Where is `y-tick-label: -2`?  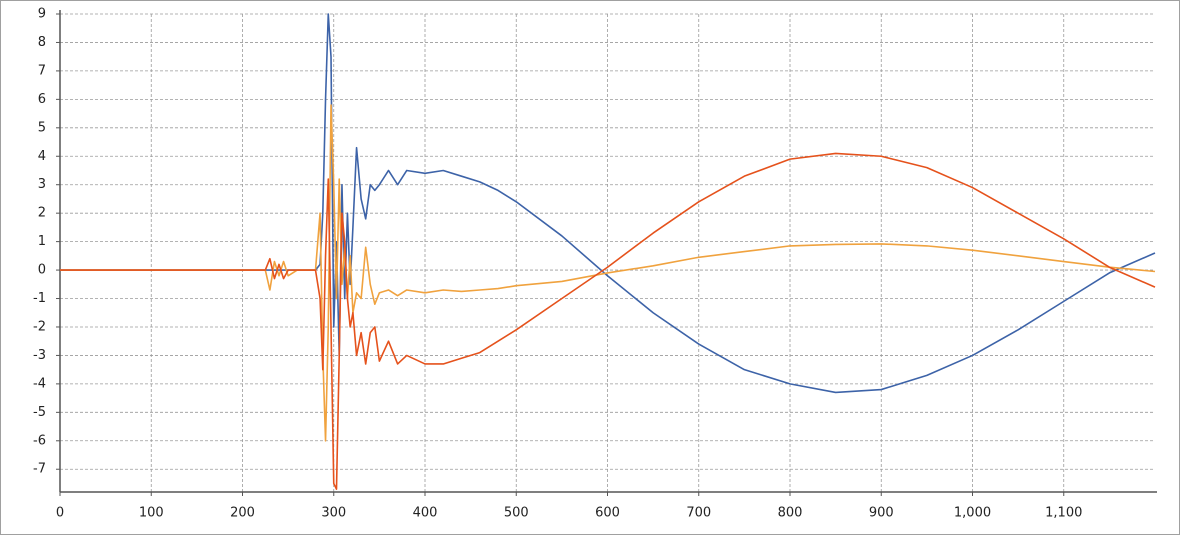 y-tick-label: -2 is located at coordinates (39, 326).